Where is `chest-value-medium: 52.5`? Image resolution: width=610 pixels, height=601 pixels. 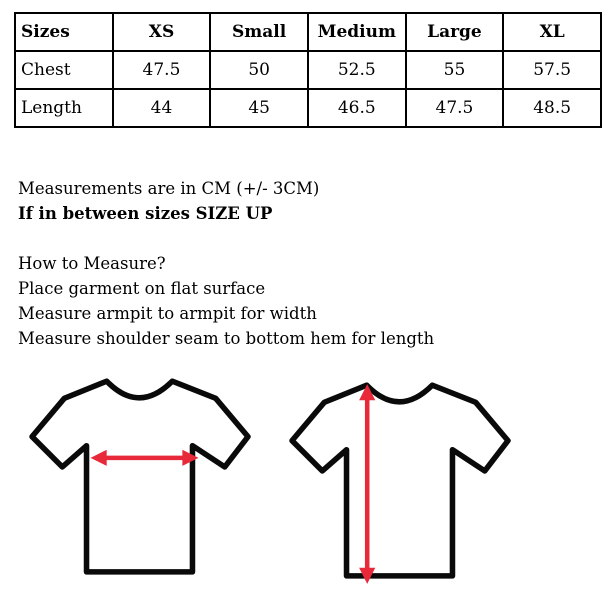 chest-value-medium: 52.5 is located at coordinates (356, 70).